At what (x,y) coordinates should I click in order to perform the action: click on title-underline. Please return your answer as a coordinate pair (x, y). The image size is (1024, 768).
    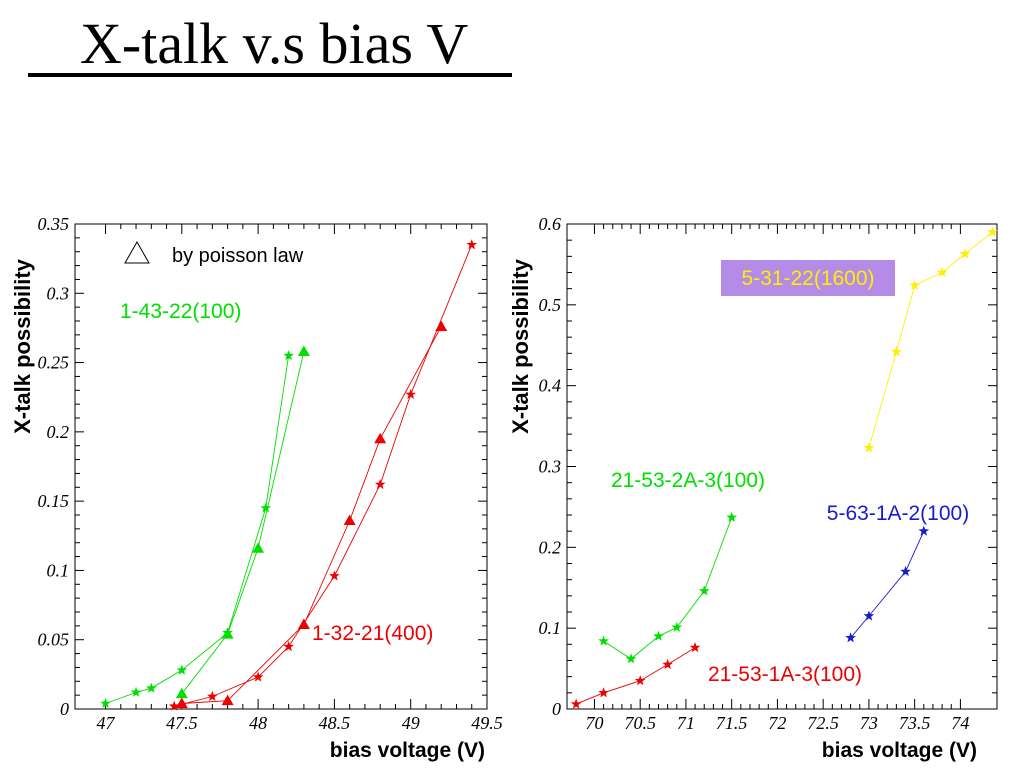
    Looking at the image, I should click on (270, 75).